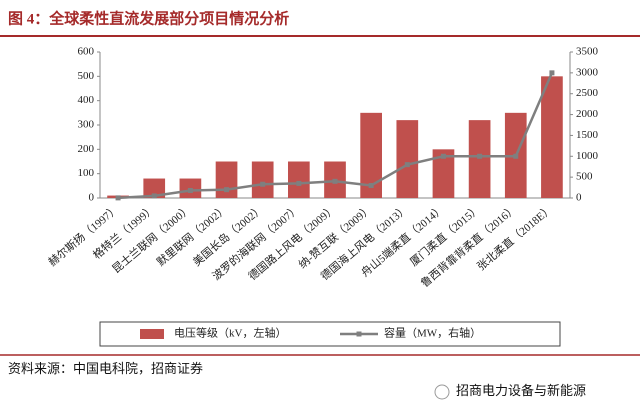 The width and height of the screenshot is (640, 416). Describe the element at coordinates (579, 198) in the screenshot. I see `y2-tick-label: 0` at that location.